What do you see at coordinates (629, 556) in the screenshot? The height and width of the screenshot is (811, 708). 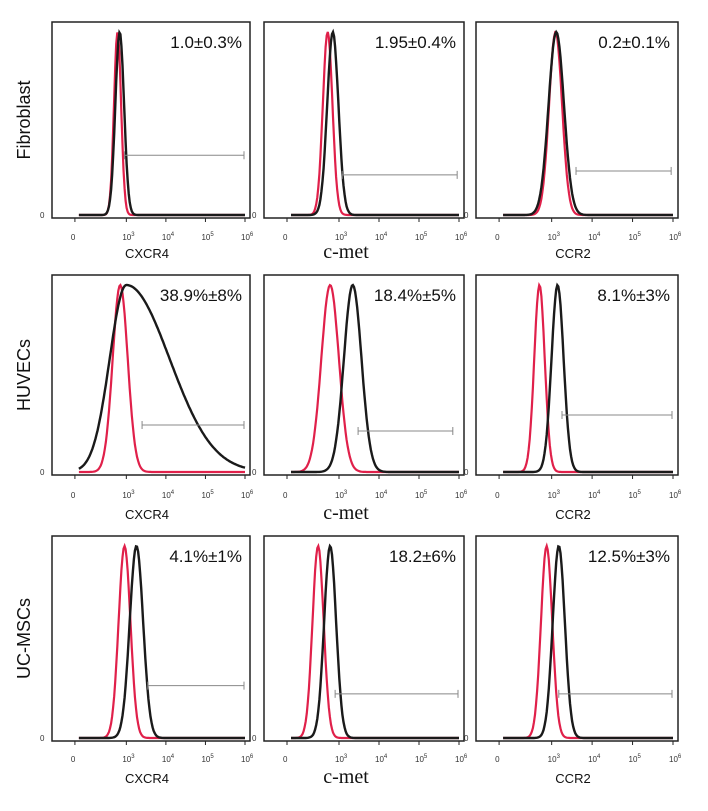 I see `percent-positive-label: 12.5%±3%` at bounding box center [629, 556].